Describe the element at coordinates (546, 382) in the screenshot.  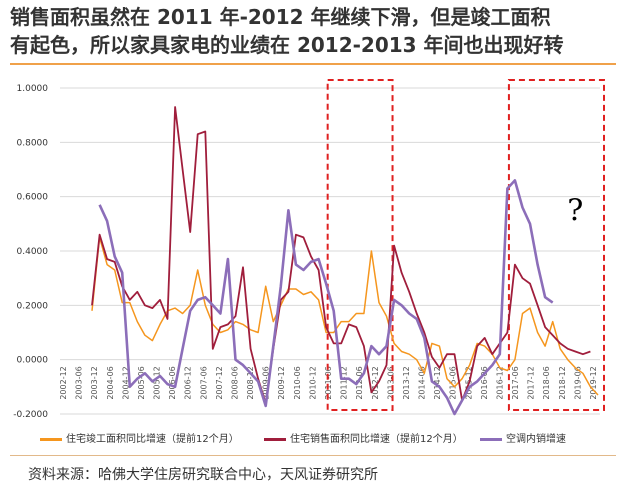
I see `x-tick-label: 2018-06` at that location.